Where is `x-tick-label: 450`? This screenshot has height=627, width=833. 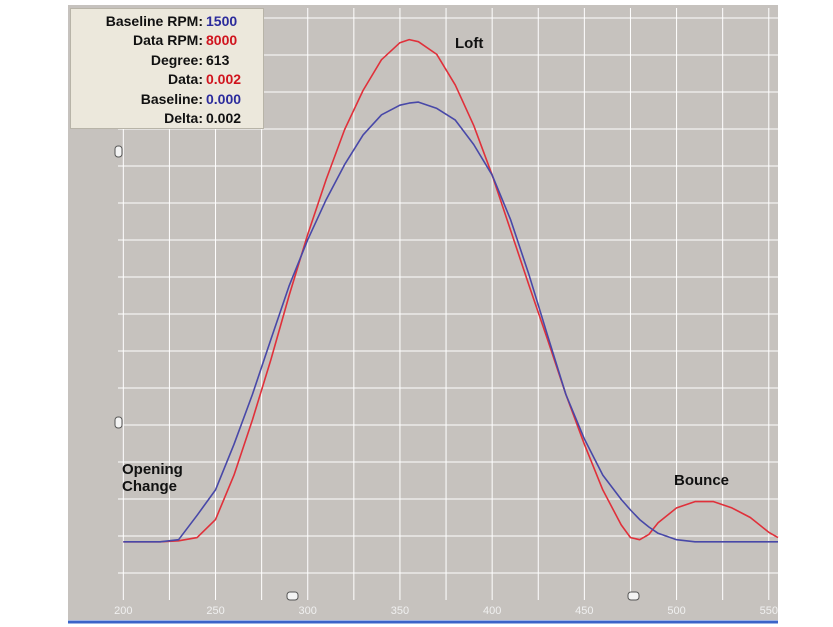
x-tick-label: 450 is located at coordinates (584, 611).